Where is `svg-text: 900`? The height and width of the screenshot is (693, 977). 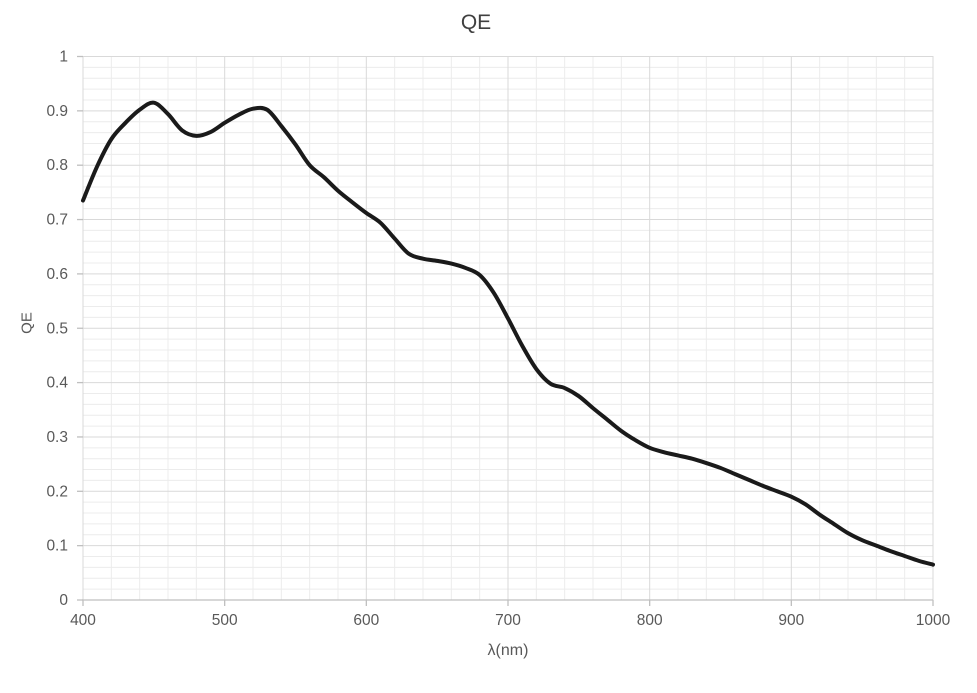
svg-text: 900 is located at coordinates (791, 620).